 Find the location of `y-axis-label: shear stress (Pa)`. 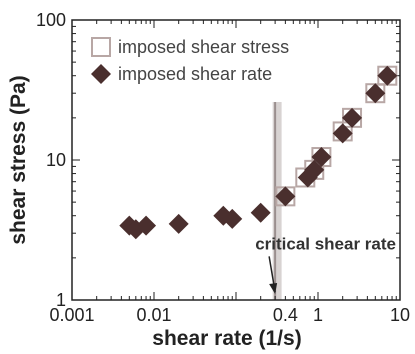

y-axis-label: shear stress (Pa) is located at coordinates (18, 159).